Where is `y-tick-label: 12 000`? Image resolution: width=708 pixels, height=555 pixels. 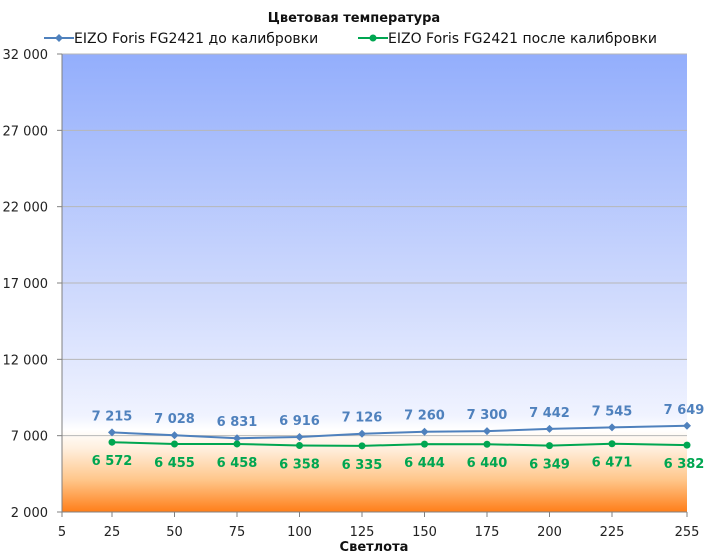 y-tick-label: 12 000 is located at coordinates (26, 360).